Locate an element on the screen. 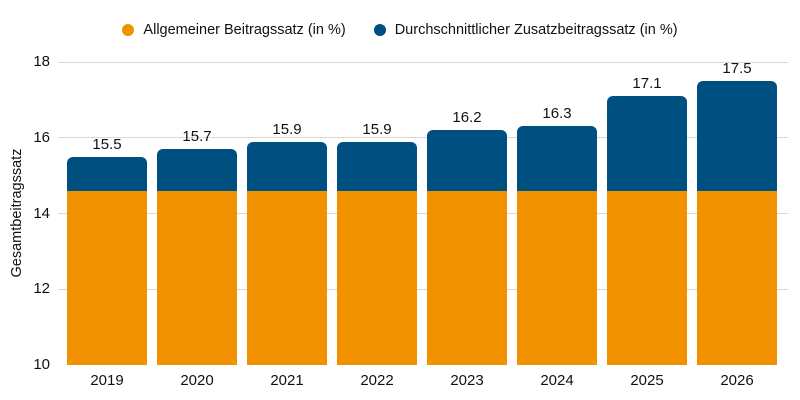 The image size is (800, 400). bar-segment-allgemeiner-2024 is located at coordinates (557, 277).